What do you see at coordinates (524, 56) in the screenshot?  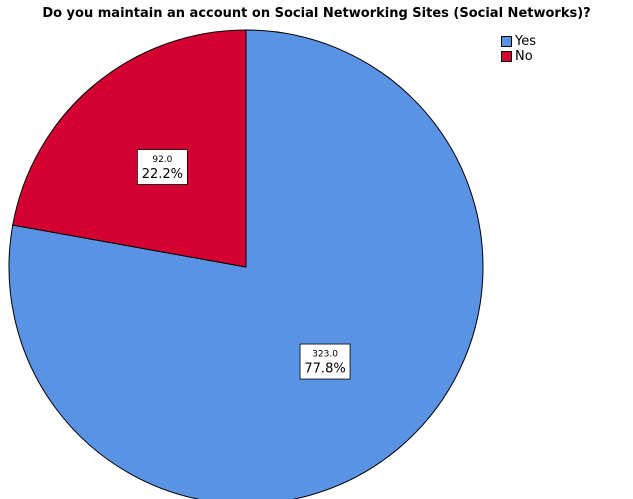 I see `legend-label-no: No` at bounding box center [524, 56].